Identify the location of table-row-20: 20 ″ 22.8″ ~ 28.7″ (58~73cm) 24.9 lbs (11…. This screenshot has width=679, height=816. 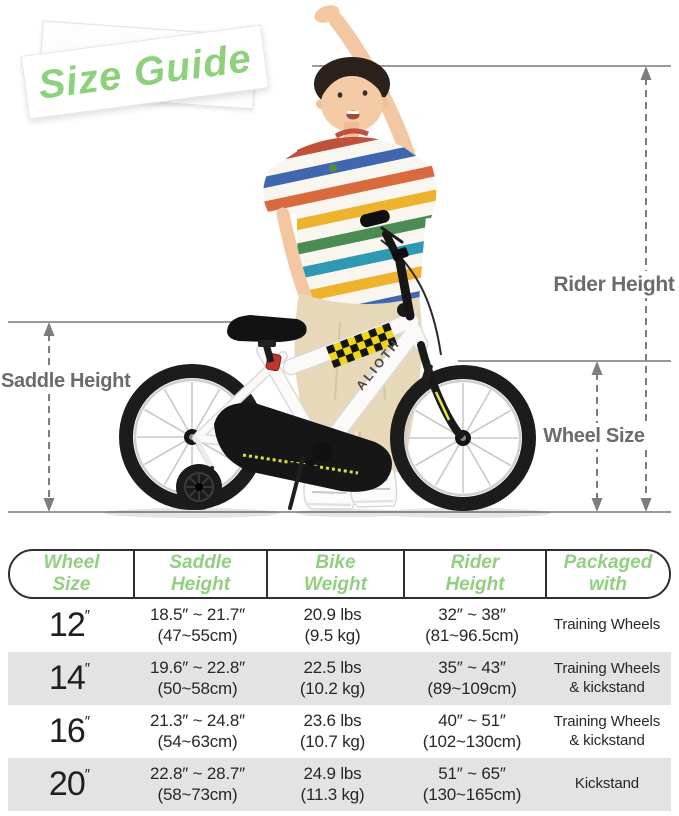
(339, 784).